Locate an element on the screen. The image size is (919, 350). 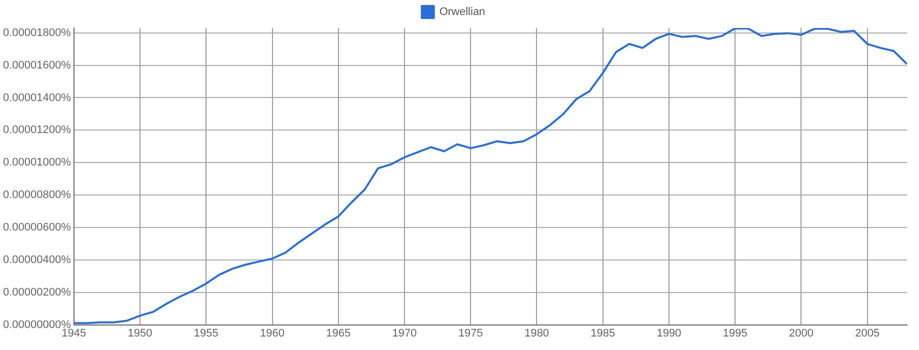
y-tick-label: 0.00000200% is located at coordinates (37, 292).